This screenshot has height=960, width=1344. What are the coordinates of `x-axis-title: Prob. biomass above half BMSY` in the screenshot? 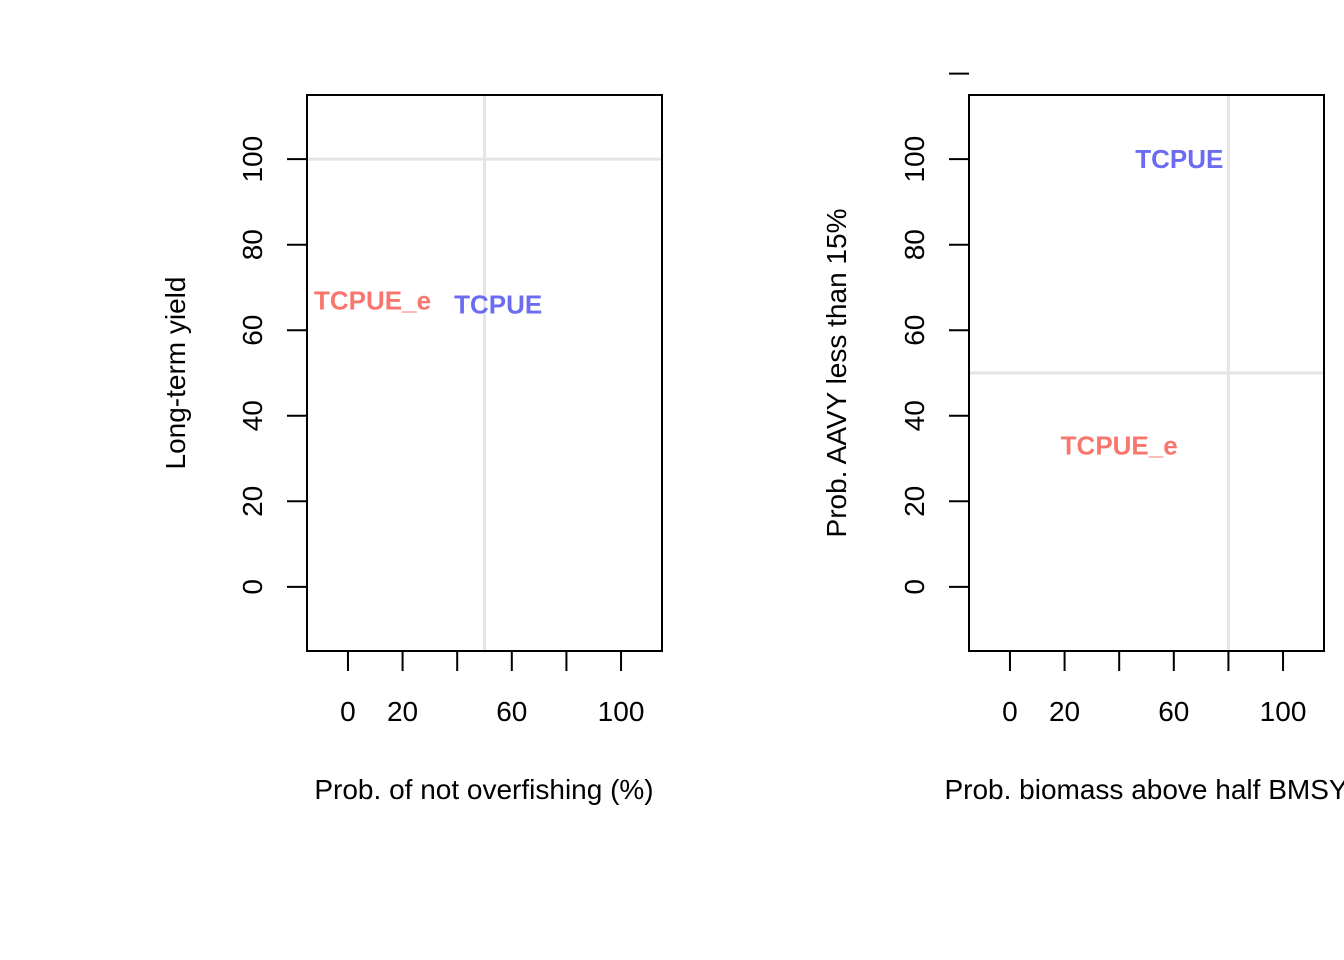 It's located at (1144, 789).